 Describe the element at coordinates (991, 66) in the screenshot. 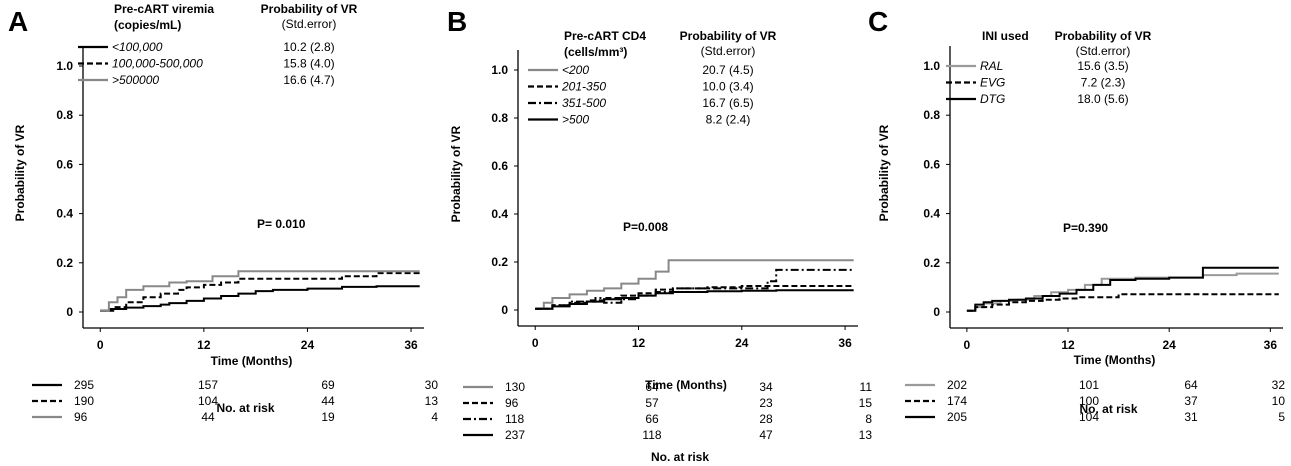

I see `legend-label: RAL` at that location.